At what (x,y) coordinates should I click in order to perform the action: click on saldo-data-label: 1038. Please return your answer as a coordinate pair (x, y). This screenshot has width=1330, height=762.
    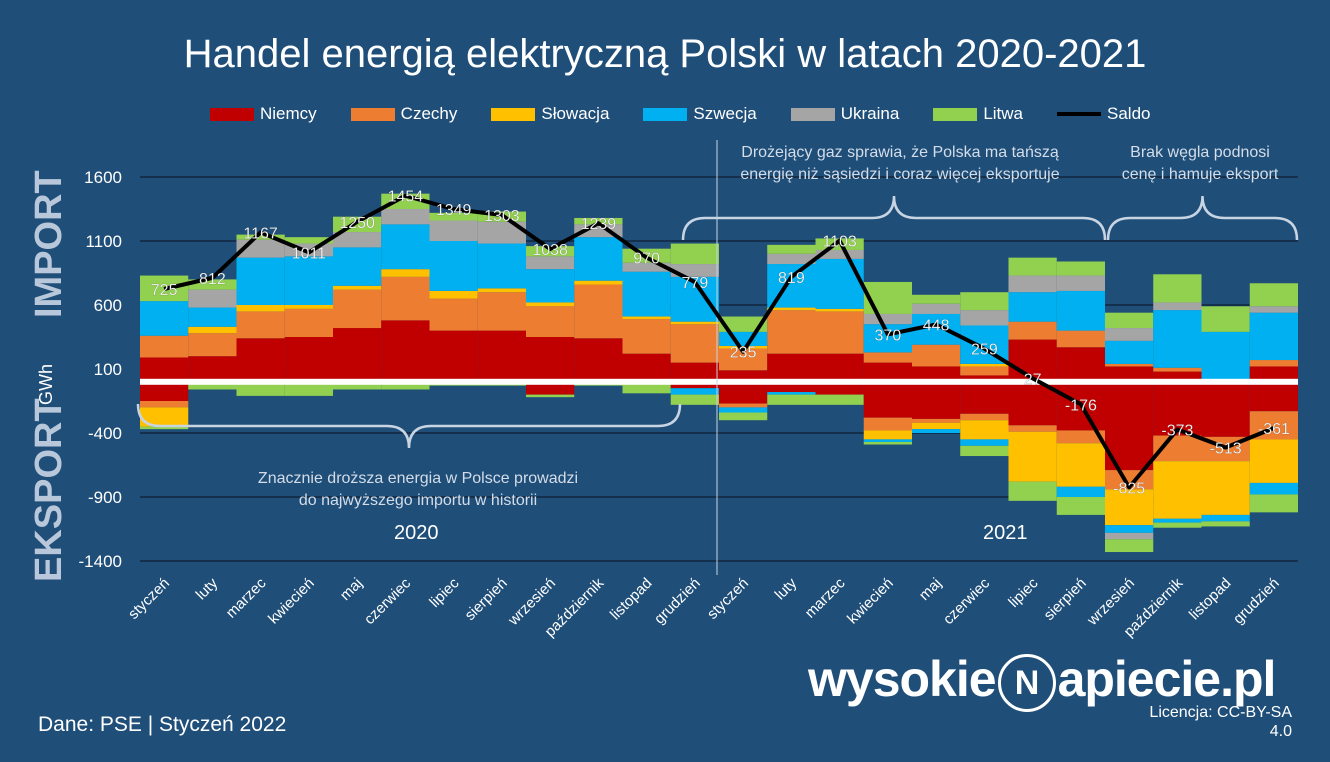
    Looking at the image, I should click on (550, 250).